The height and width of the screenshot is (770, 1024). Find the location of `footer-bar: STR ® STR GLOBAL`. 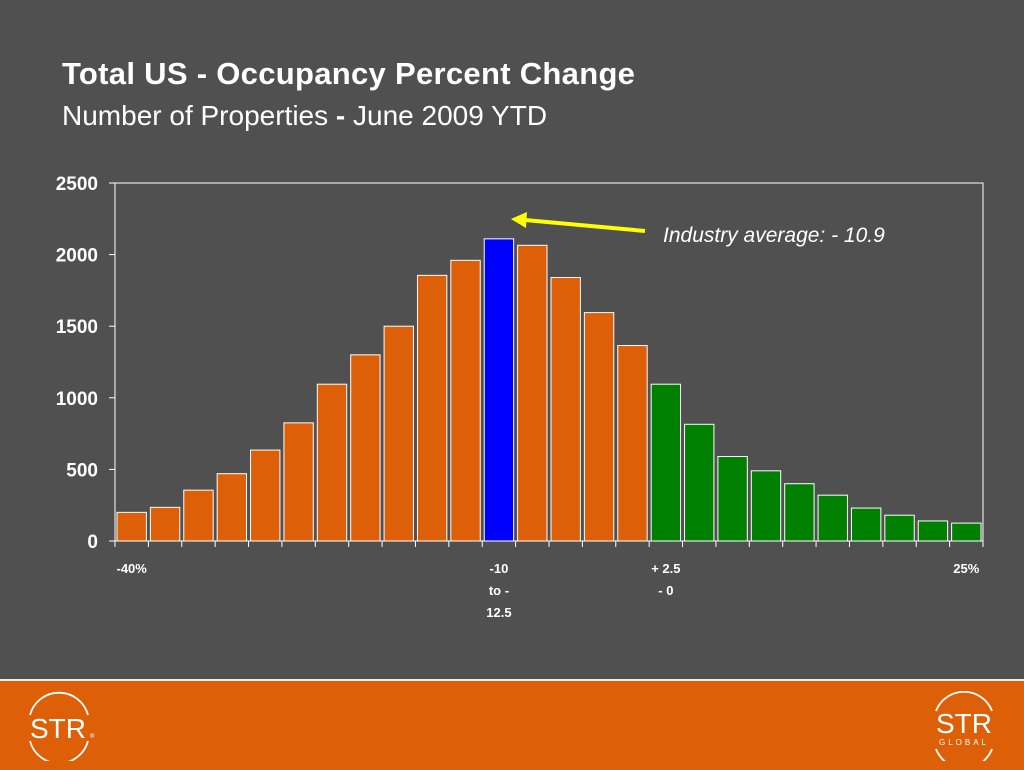

footer-bar: STR ® STR GLOBAL is located at coordinates (512, 724).